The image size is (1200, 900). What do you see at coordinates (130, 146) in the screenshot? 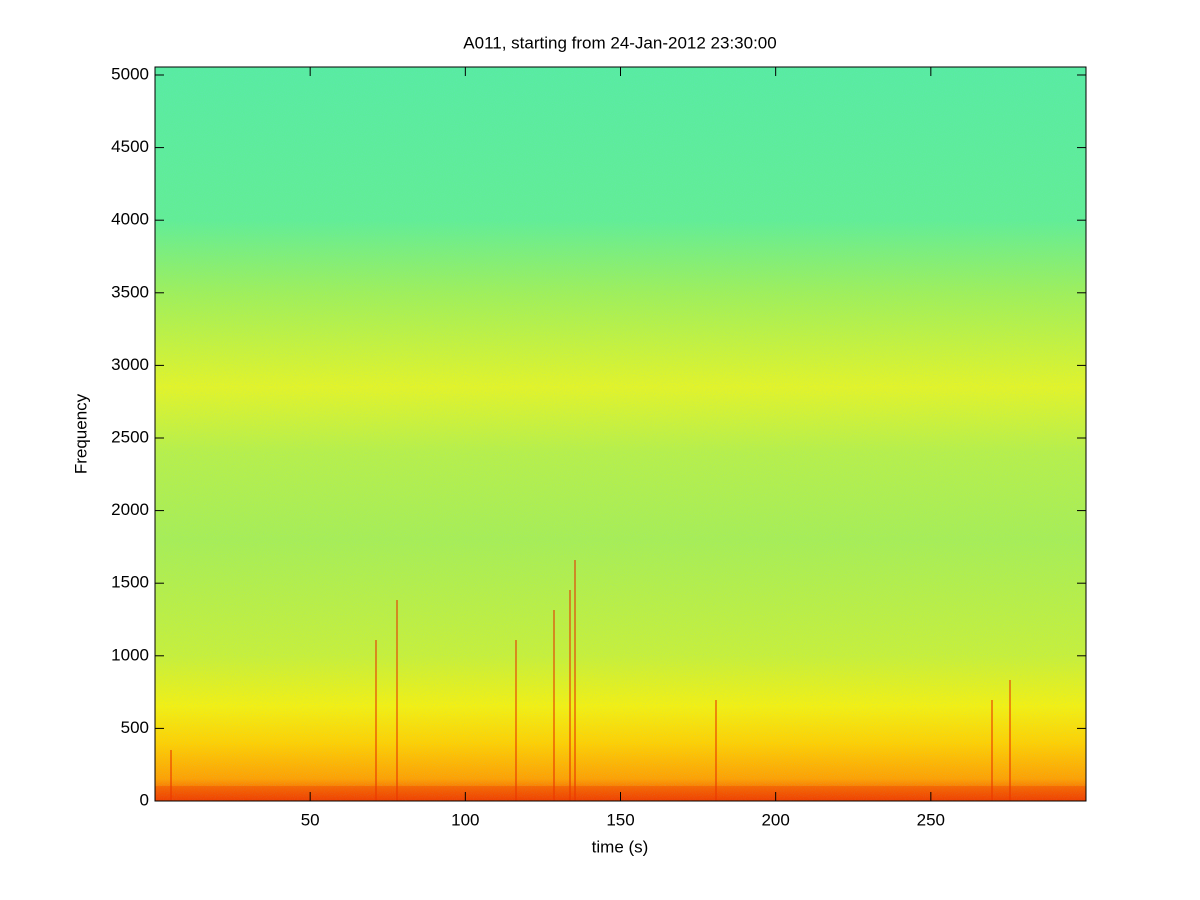
I see `y-tick-label: 4500` at bounding box center [130, 146].